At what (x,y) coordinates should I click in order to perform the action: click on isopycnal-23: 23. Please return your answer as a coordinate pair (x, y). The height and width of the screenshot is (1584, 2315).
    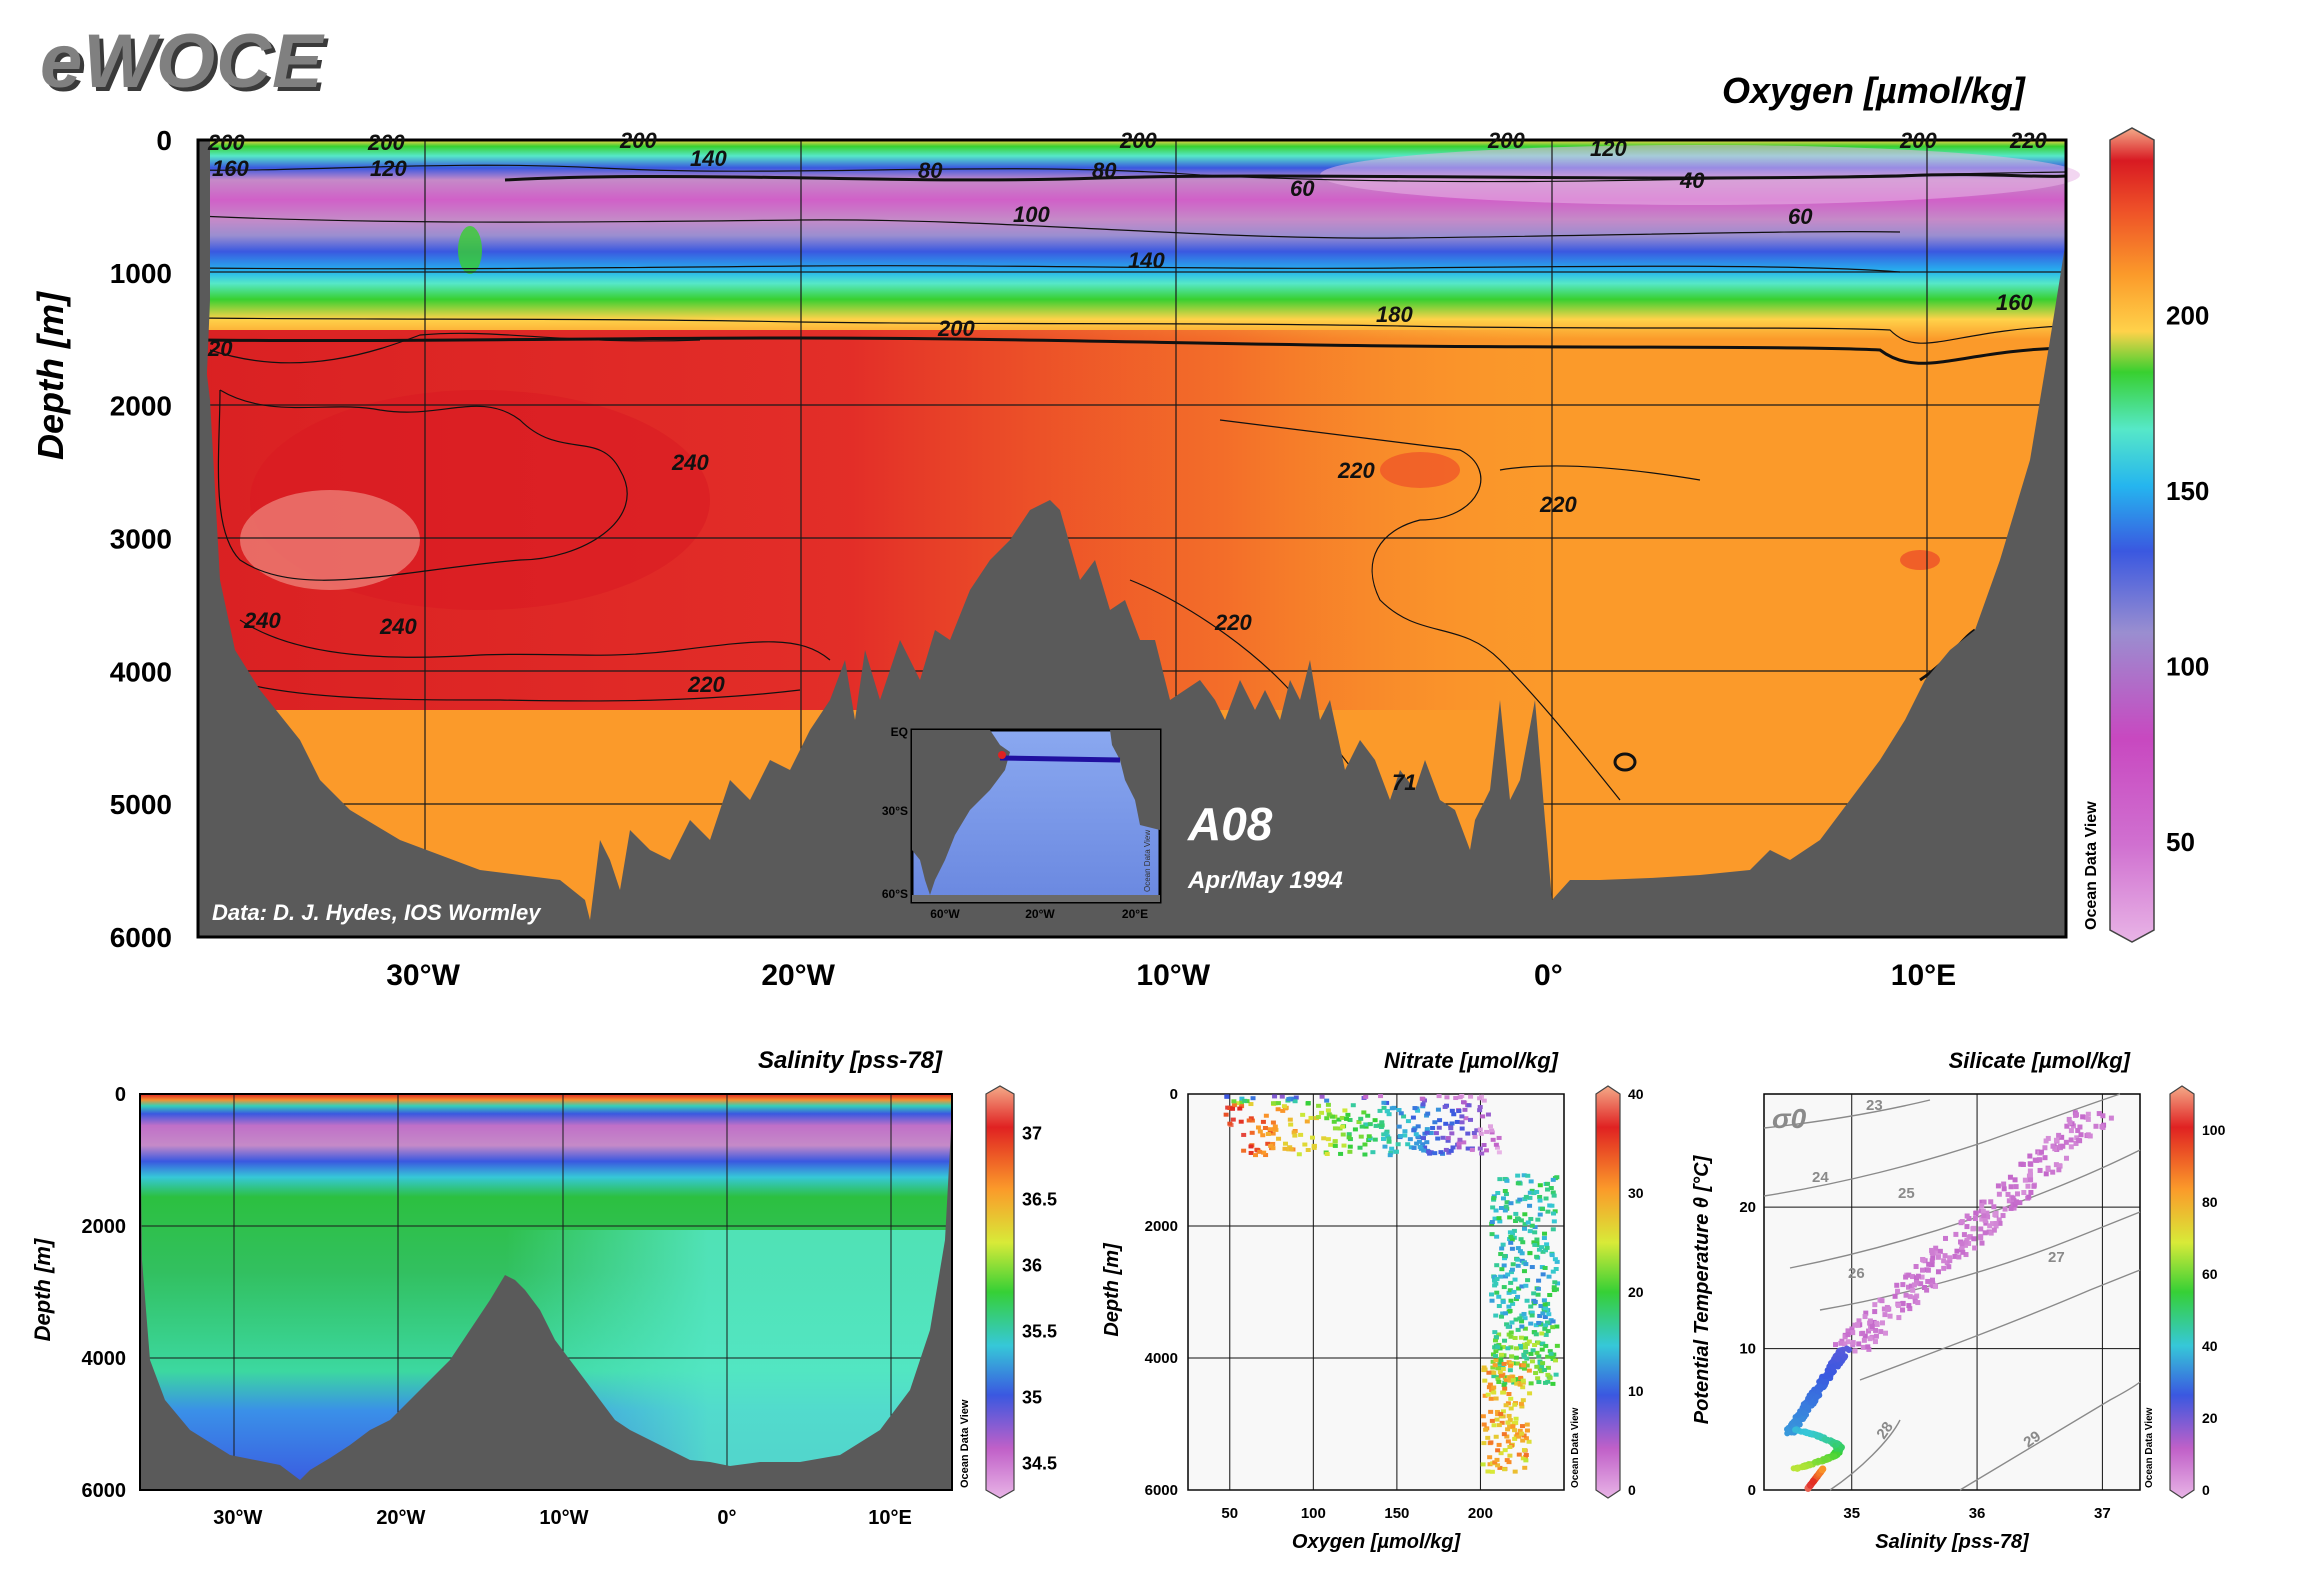
    Looking at the image, I should click on (1874, 1105).